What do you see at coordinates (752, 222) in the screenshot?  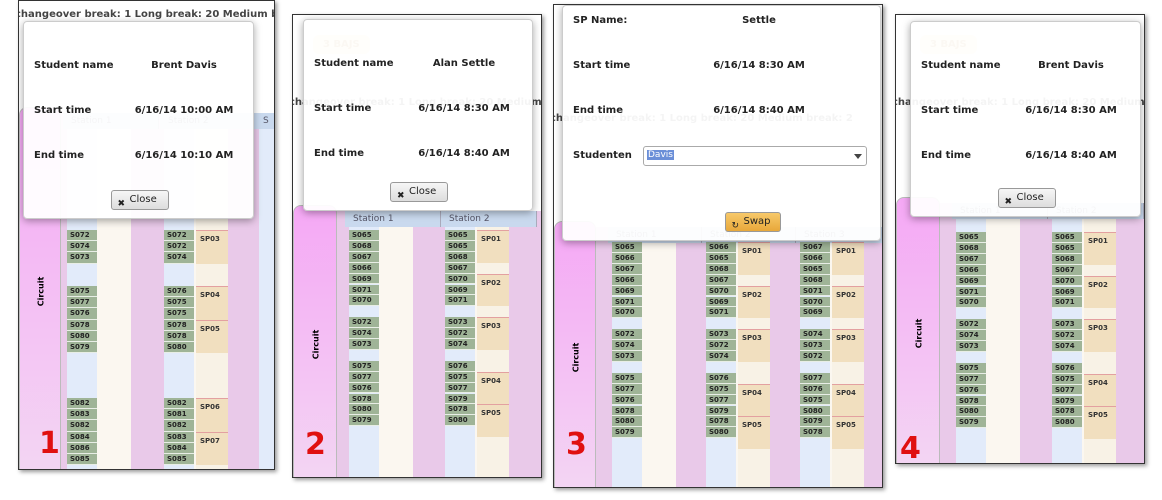 I see `popup-button: ↻ Swap` at bounding box center [752, 222].